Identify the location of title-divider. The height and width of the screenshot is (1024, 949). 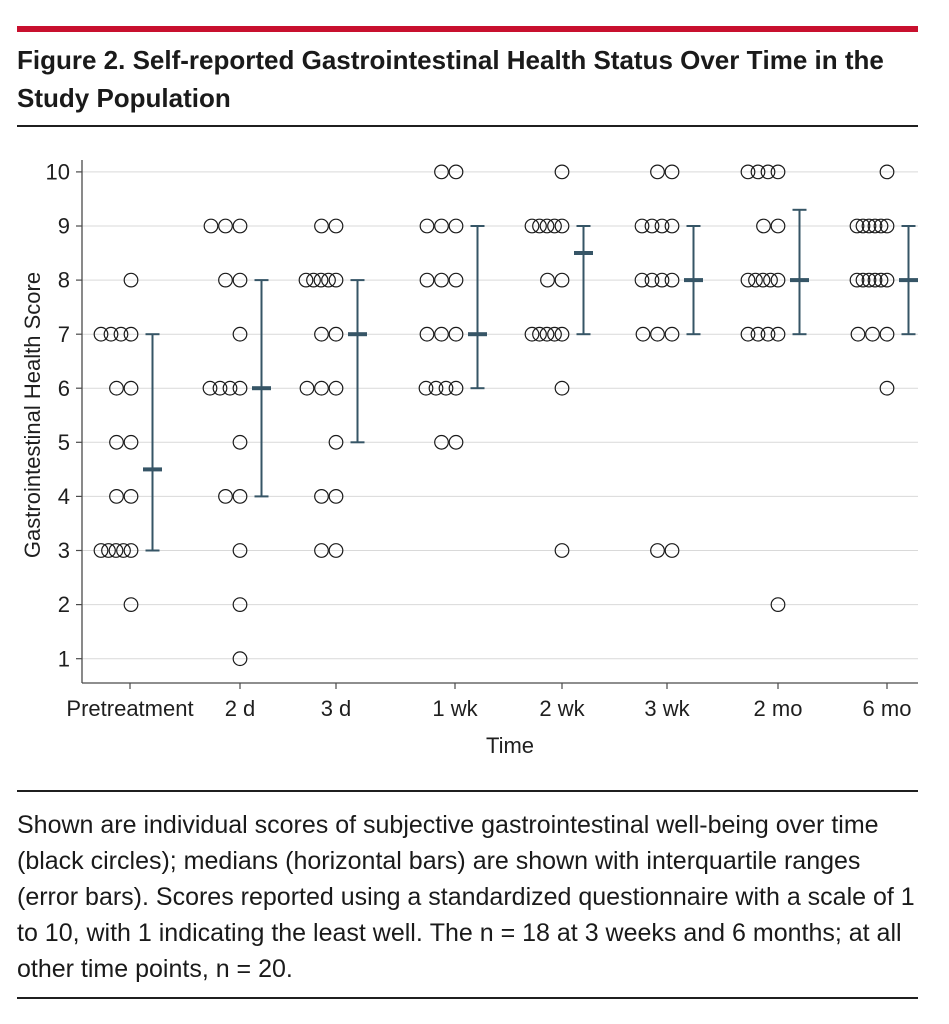
(467, 126).